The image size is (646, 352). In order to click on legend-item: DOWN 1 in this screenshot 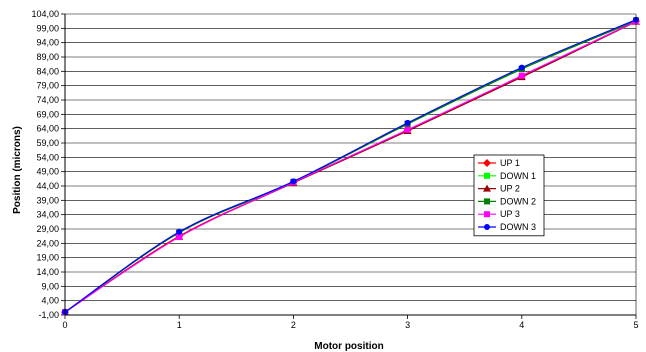, I will do `click(507, 176)`.